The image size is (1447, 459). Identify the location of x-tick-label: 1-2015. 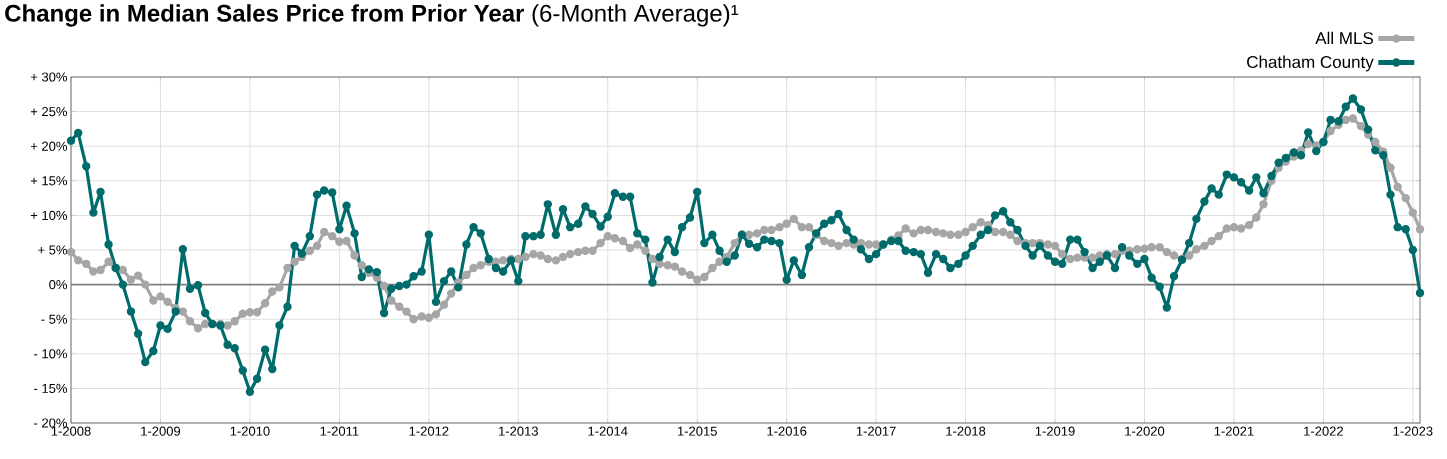
(697, 431).